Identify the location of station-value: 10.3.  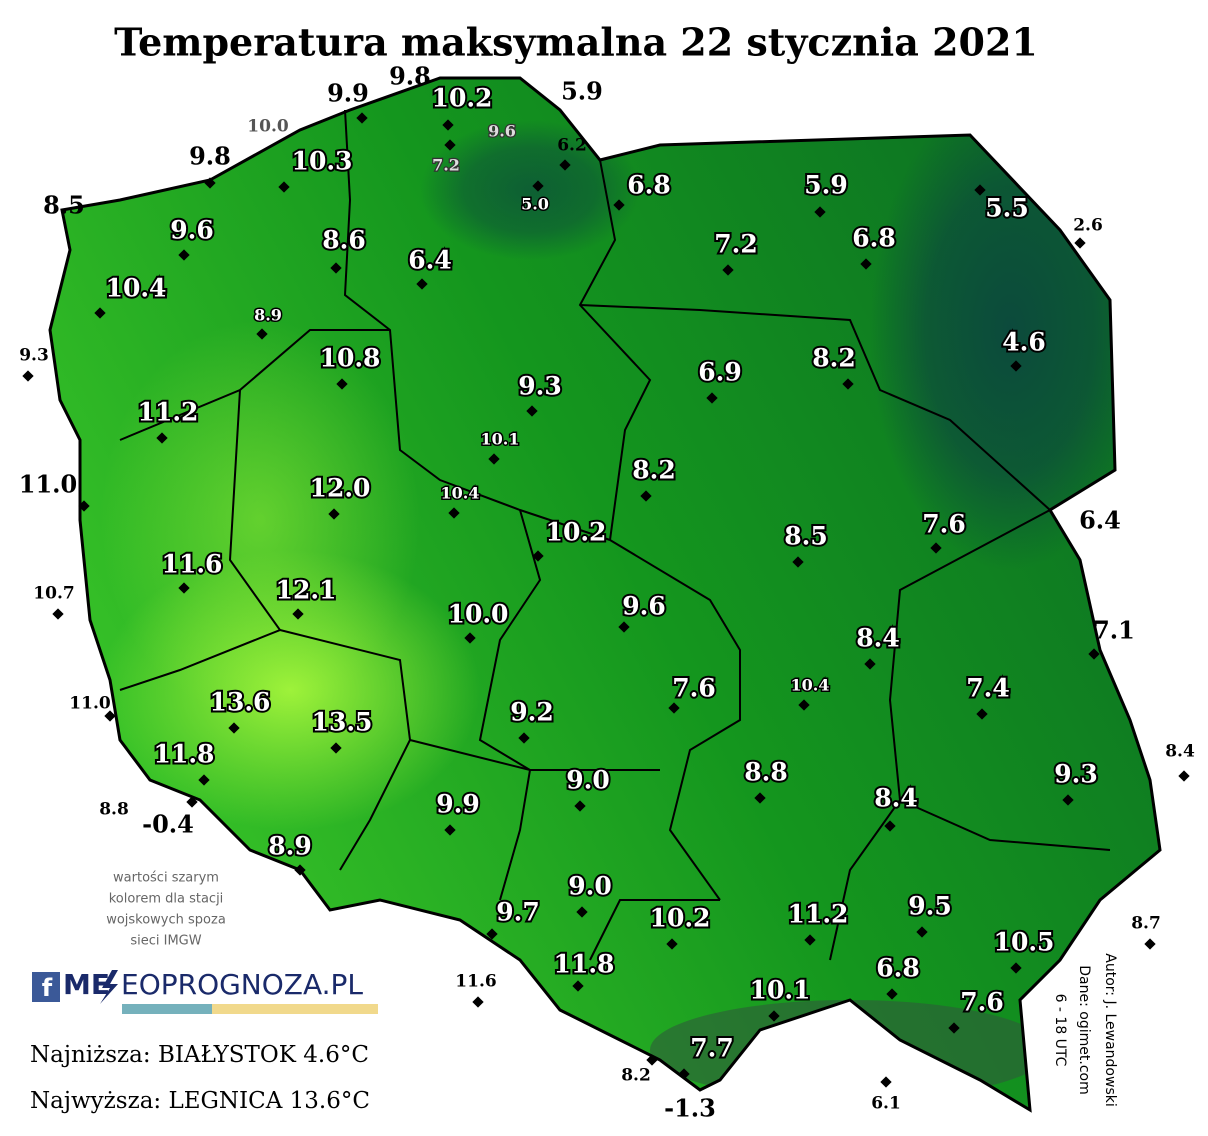
(322, 161).